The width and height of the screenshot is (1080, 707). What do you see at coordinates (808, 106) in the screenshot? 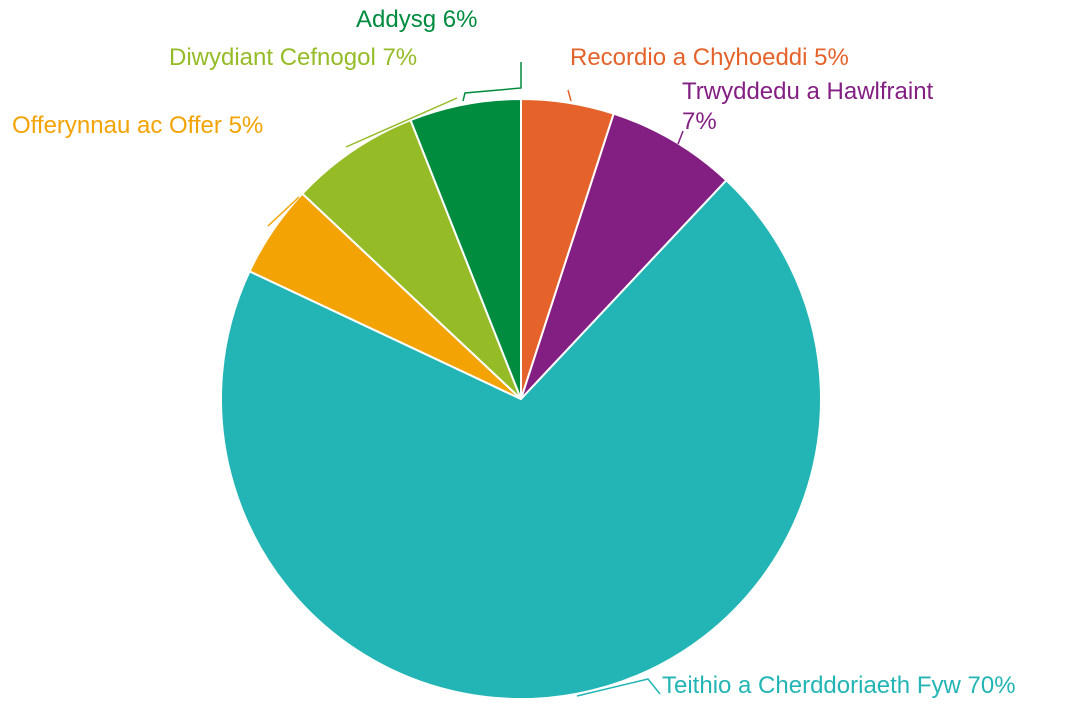
I see `slice-label-trwyddedu-a-hawlfraint: Trwyddedu a Hawlfraint 7%` at bounding box center [808, 106].